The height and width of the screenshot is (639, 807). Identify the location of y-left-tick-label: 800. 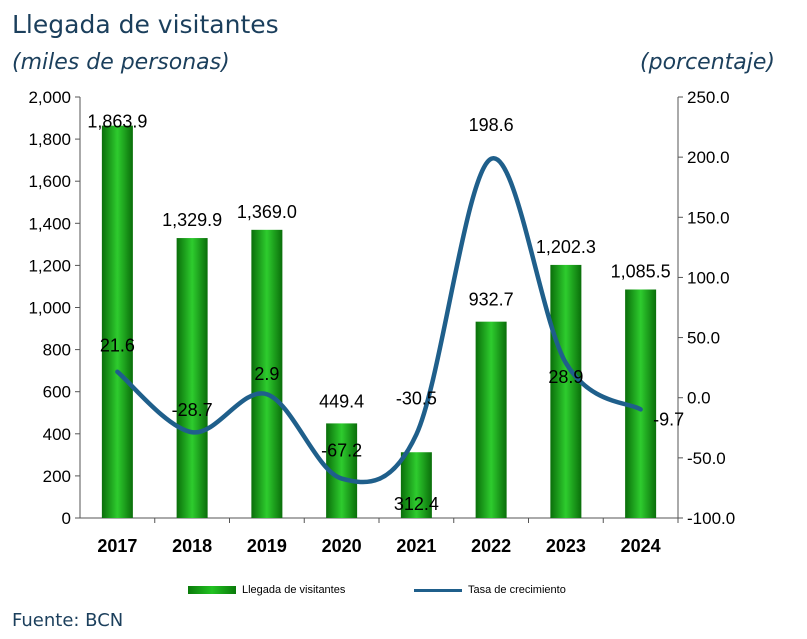
(57, 350).